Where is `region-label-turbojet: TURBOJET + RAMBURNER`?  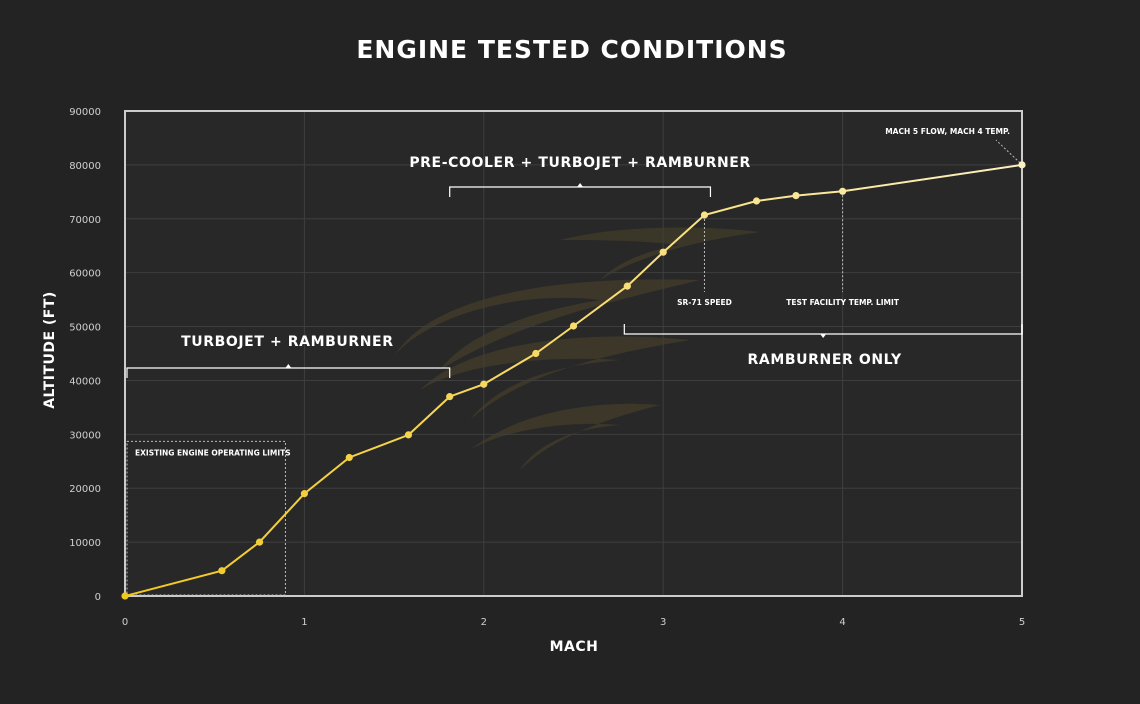 region-label-turbojet: TURBOJET + RAMBURNER is located at coordinates (287, 342).